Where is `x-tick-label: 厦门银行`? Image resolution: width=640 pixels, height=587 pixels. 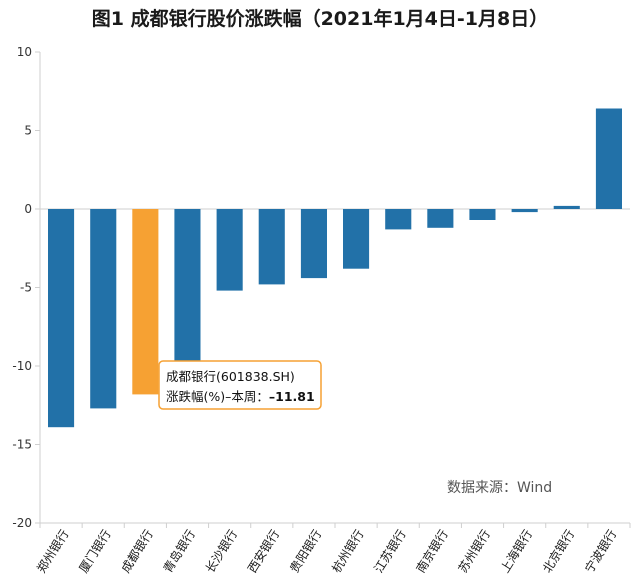 x-tick-label: 厦门银行 is located at coordinates (95, 551).